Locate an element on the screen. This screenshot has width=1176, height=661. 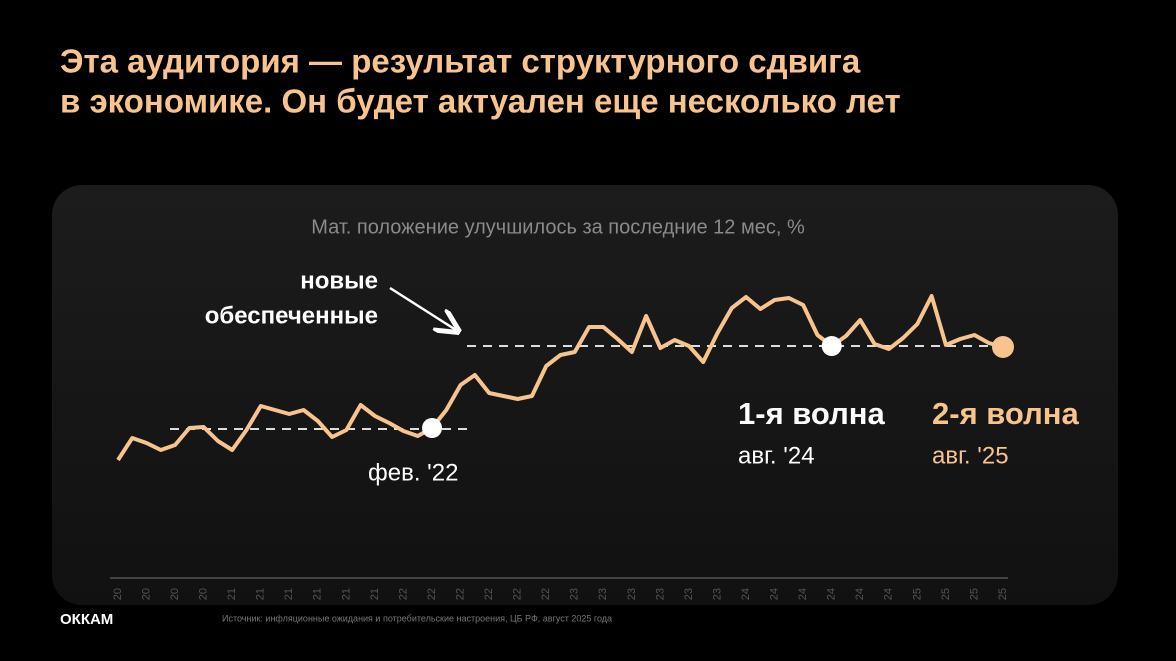
wave-title: 2-я волна is located at coordinates (1005, 413).